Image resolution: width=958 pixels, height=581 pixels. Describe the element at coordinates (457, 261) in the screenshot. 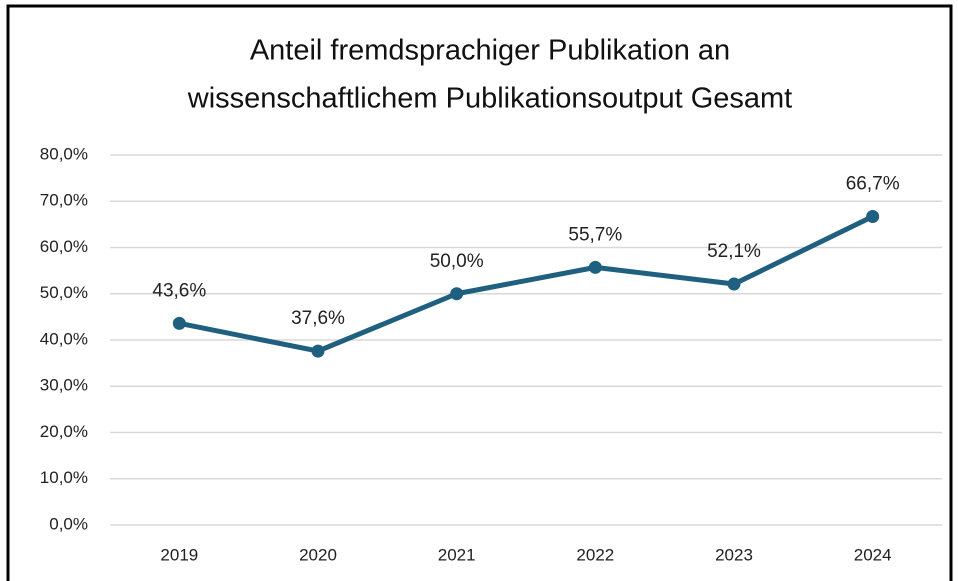

I see `data-label: 50,0%` at that location.